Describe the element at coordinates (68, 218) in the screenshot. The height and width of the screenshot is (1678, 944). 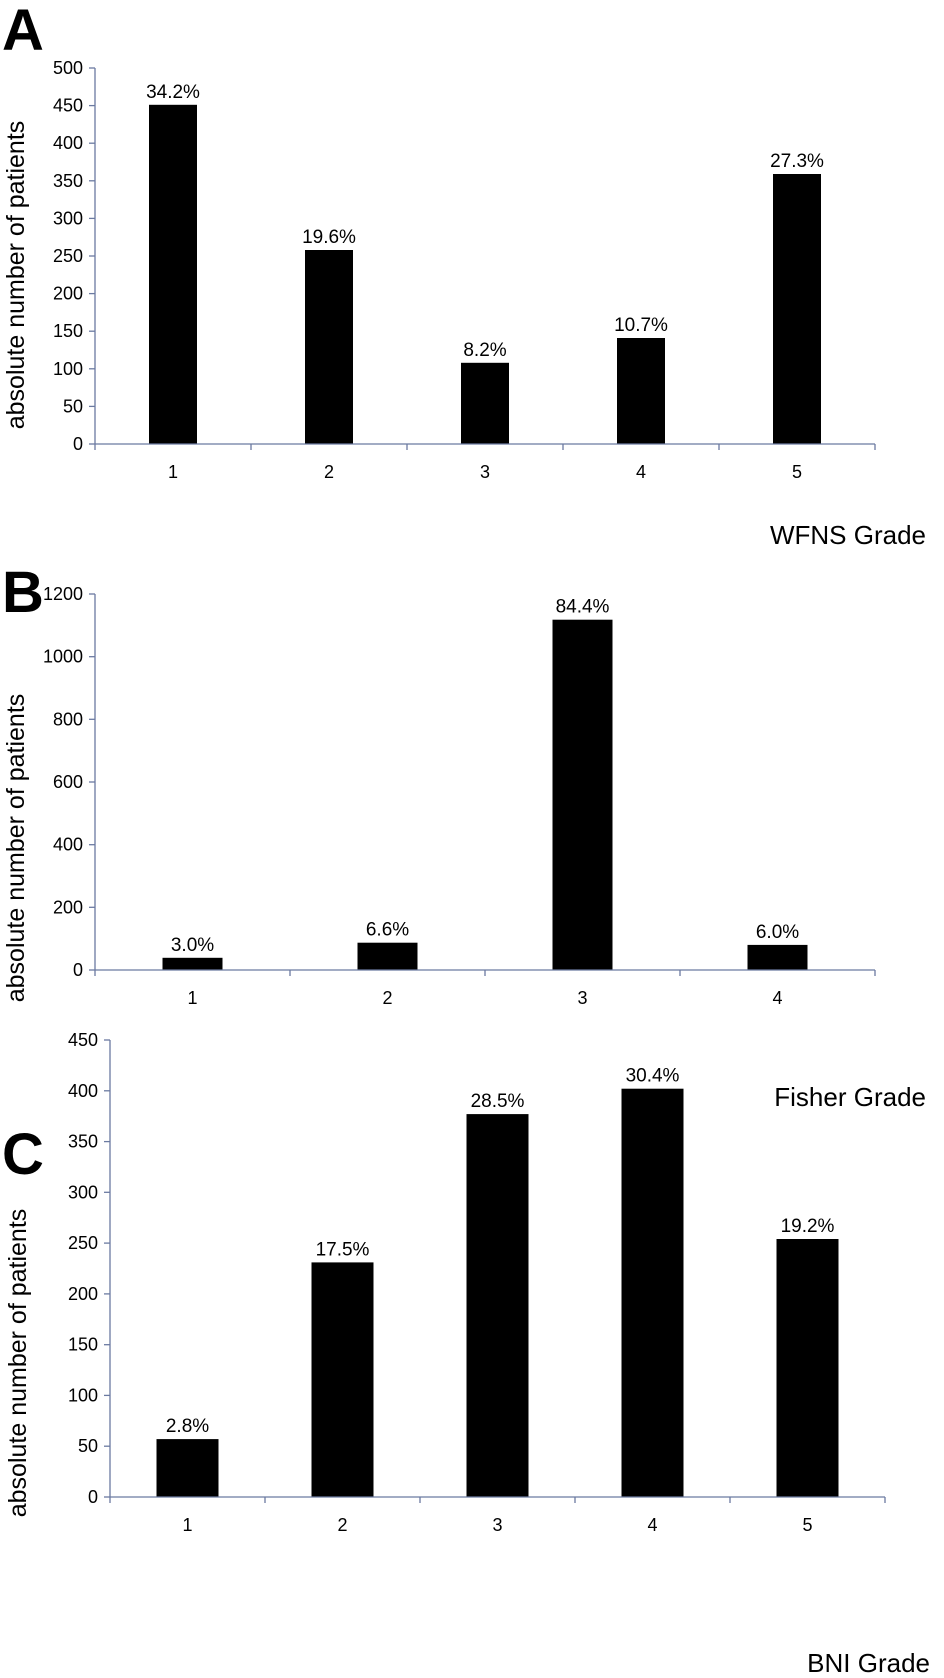
I see `panel-a-y-tick-label: 300` at that location.